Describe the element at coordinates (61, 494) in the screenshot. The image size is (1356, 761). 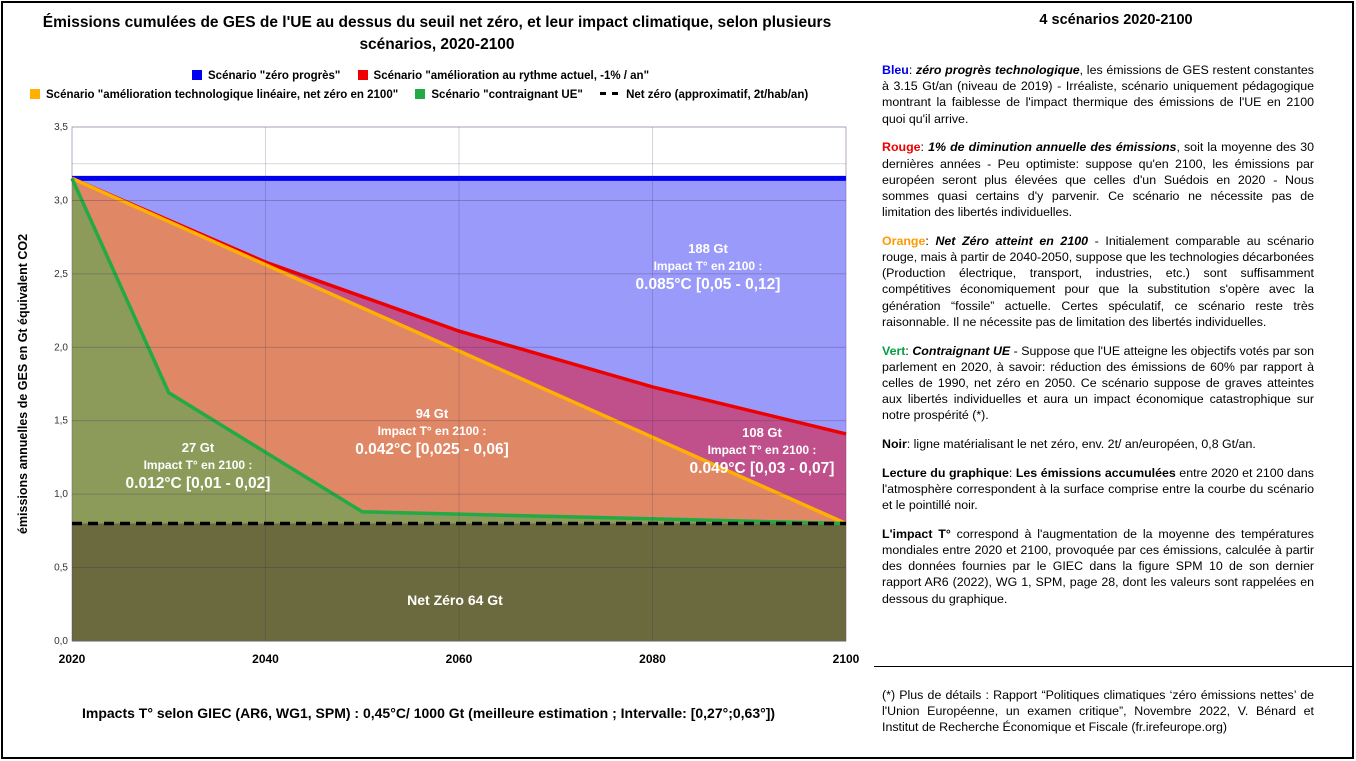
I see `y-tick-label: 1,0` at that location.